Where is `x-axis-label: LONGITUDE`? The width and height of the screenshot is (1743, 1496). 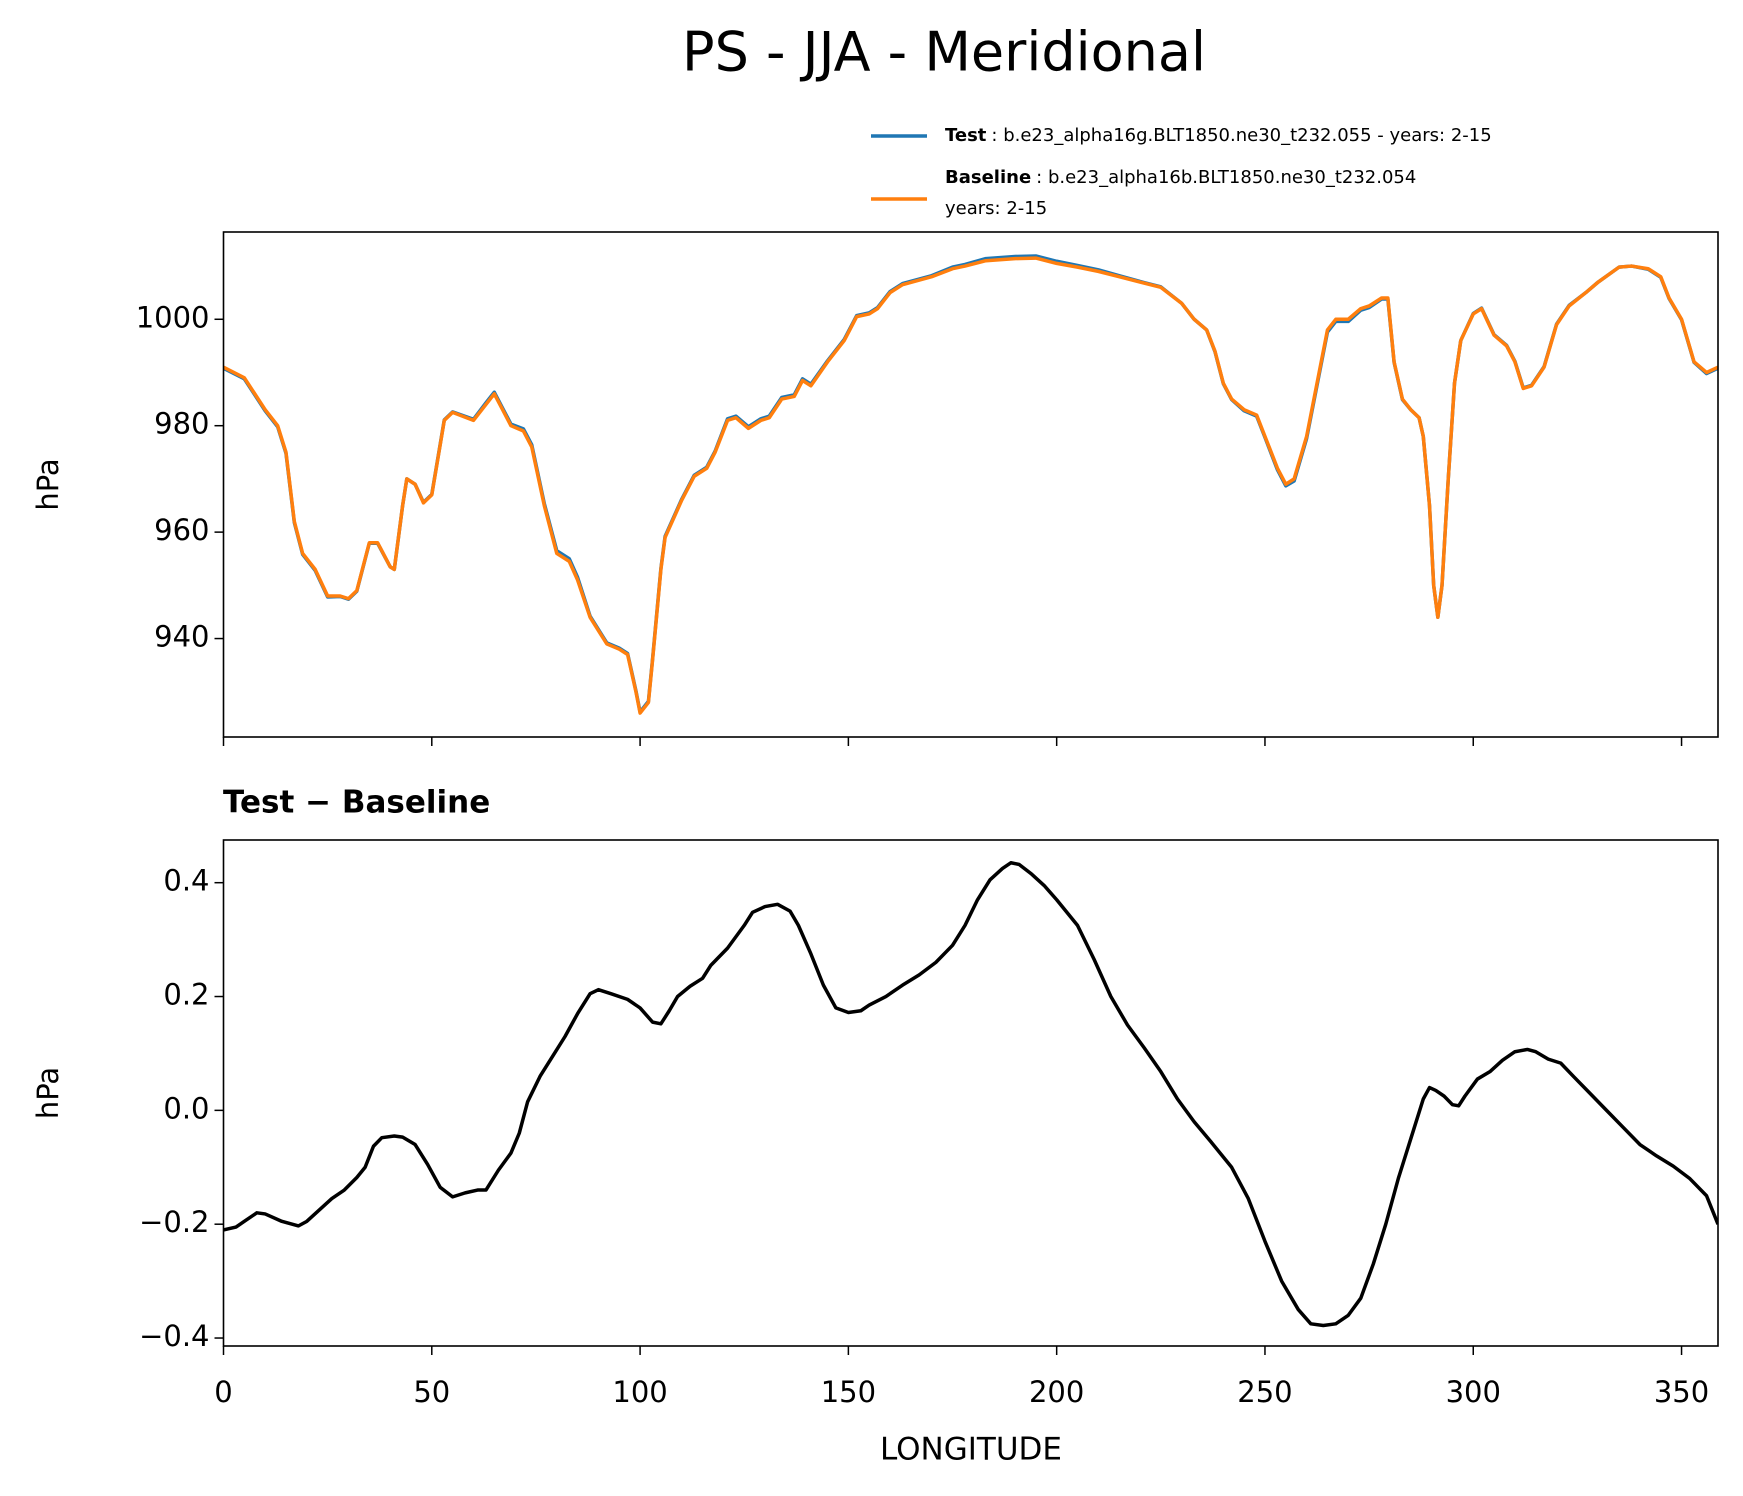 x-axis-label: LONGITUDE is located at coordinates (971, 1450).